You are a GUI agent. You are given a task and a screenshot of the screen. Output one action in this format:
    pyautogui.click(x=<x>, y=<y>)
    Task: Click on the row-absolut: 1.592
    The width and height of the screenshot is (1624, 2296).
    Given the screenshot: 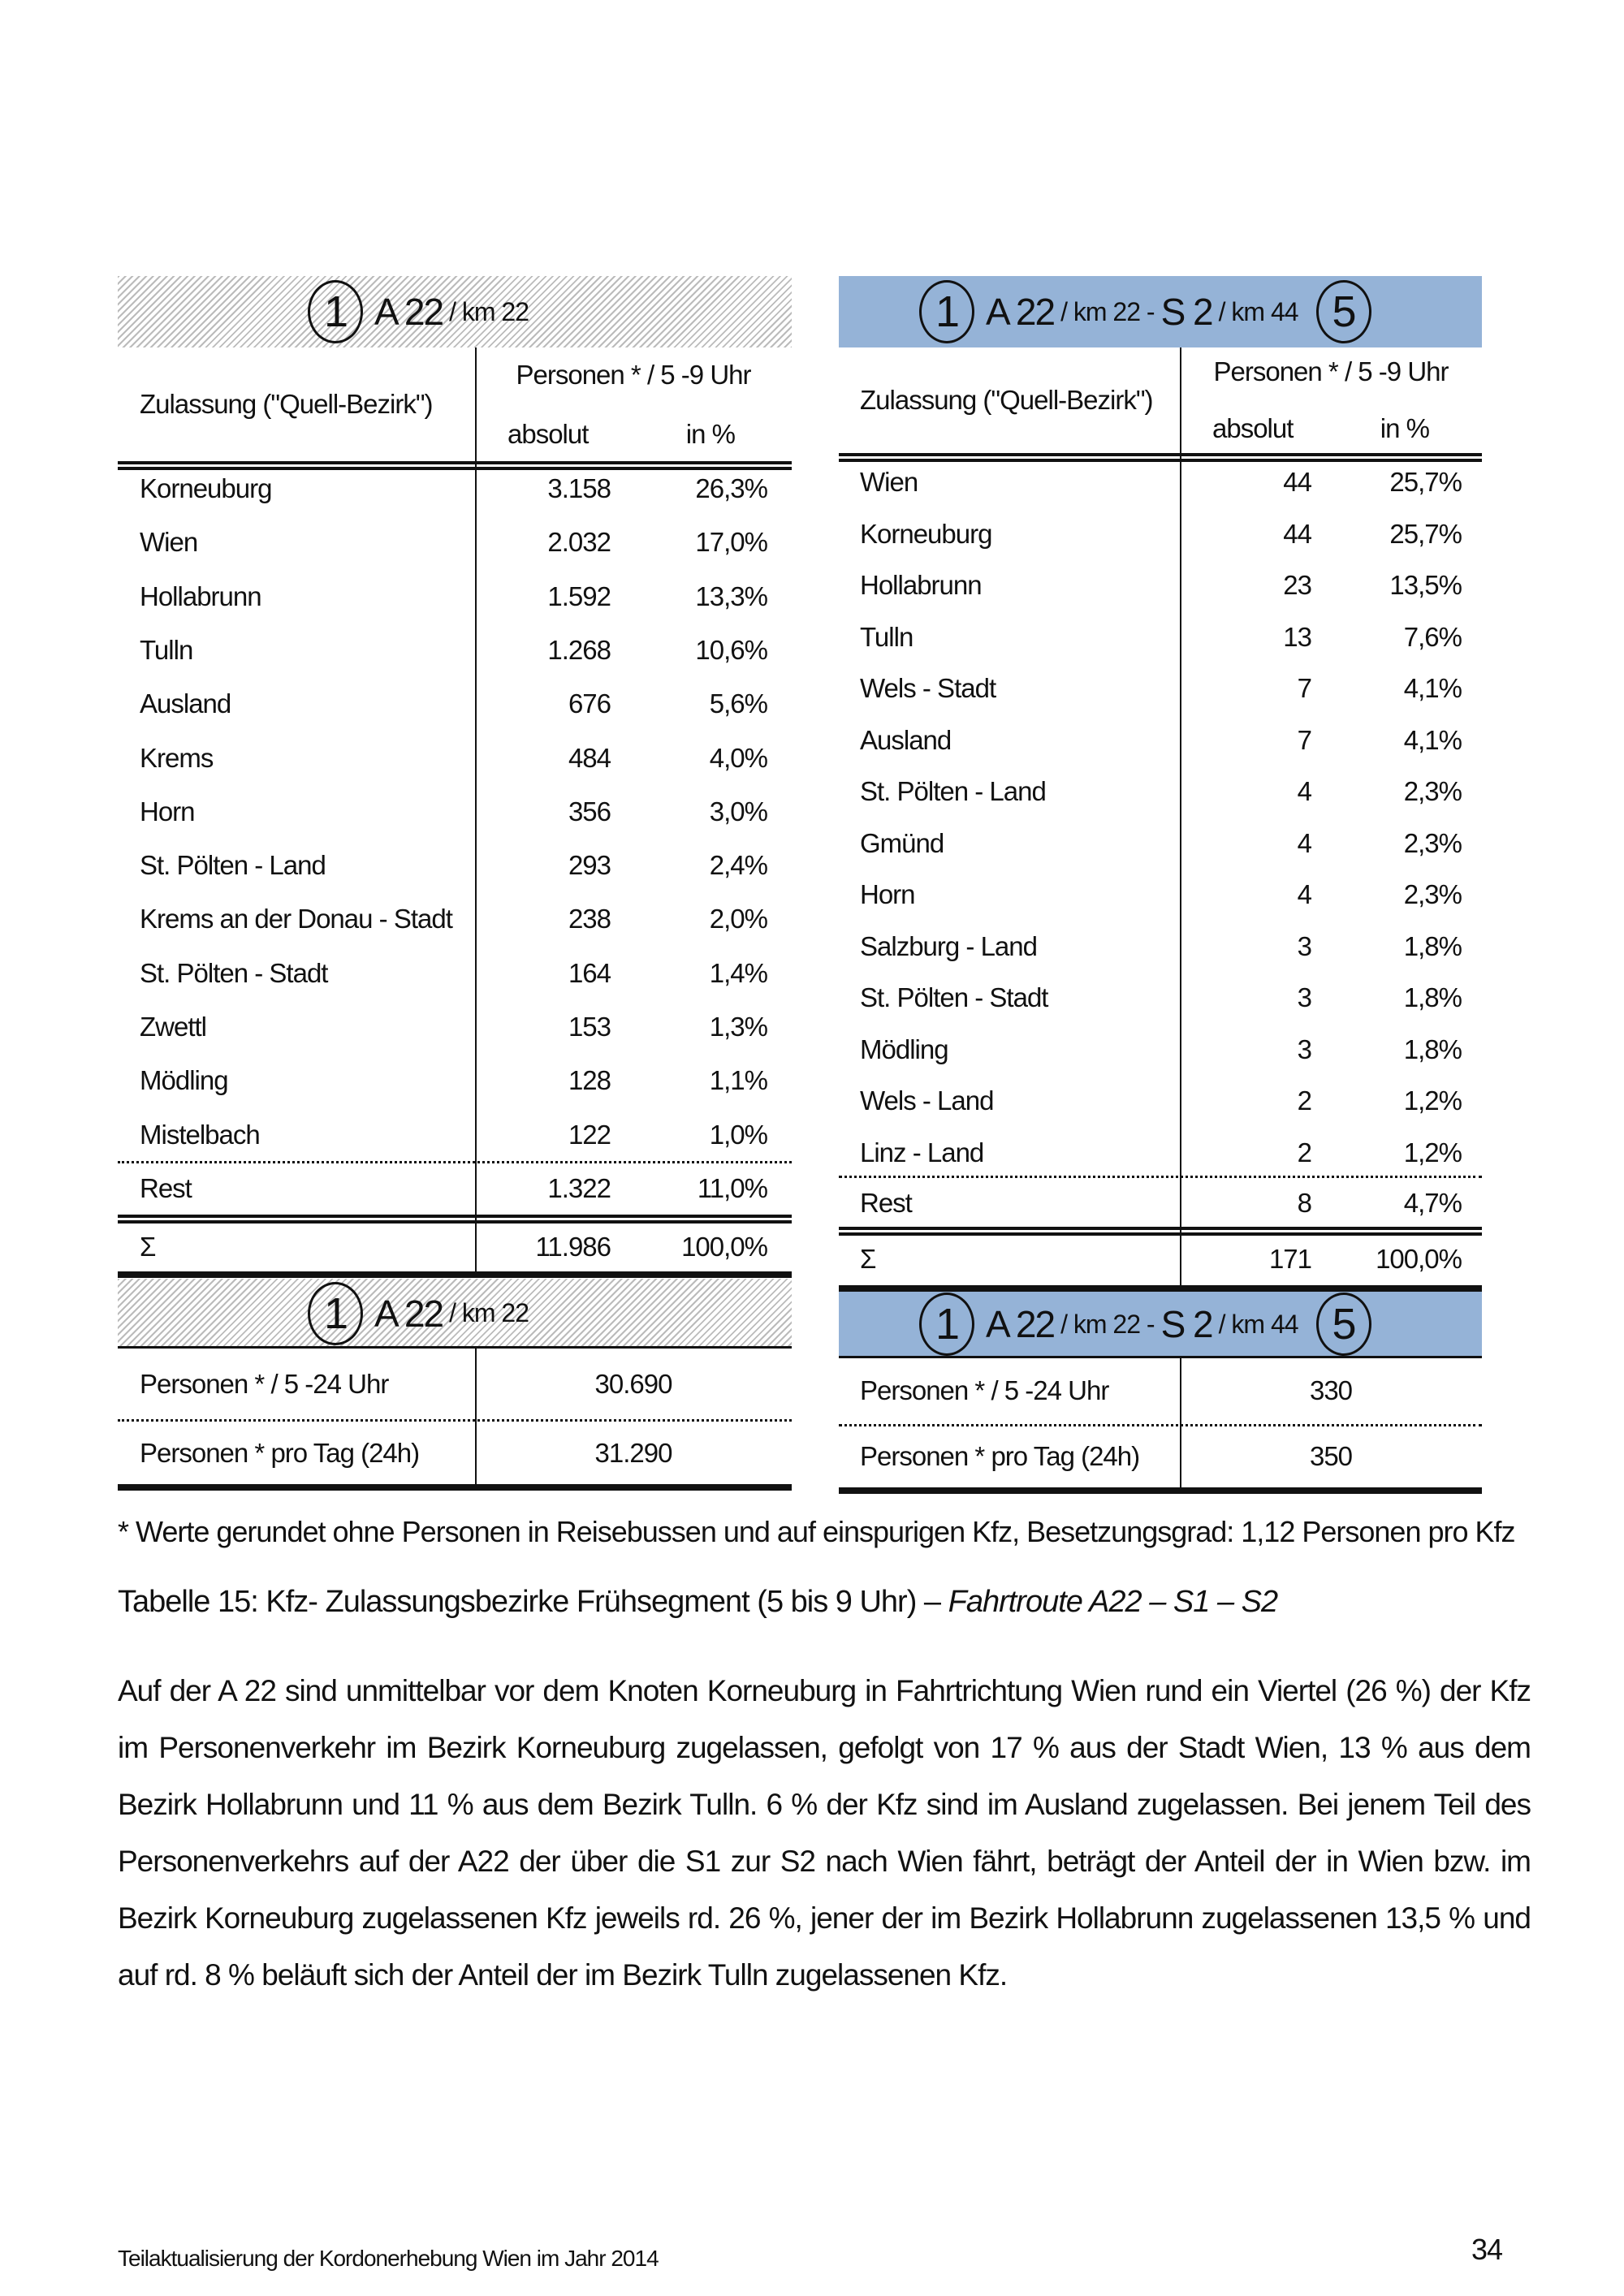 What is the action you would take?
    pyautogui.click(x=579, y=595)
    